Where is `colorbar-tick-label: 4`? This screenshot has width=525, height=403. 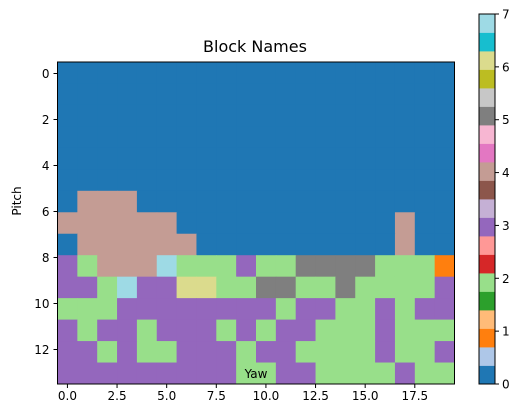
colorbar-tick-label: 4 is located at coordinates (506, 173).